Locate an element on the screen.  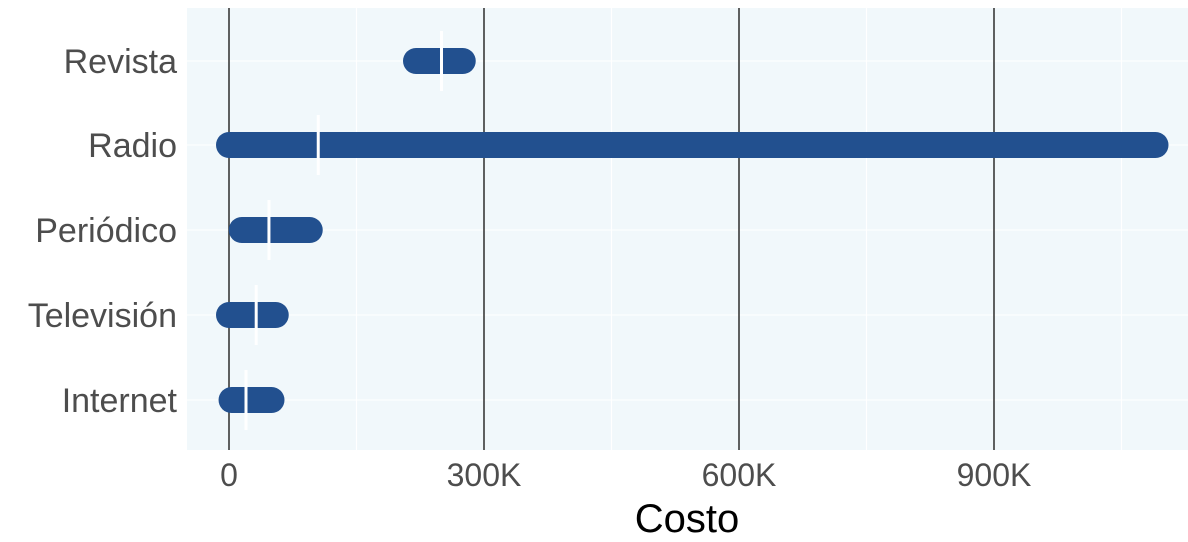
x-axis-title: Costo is located at coordinates (687, 519).